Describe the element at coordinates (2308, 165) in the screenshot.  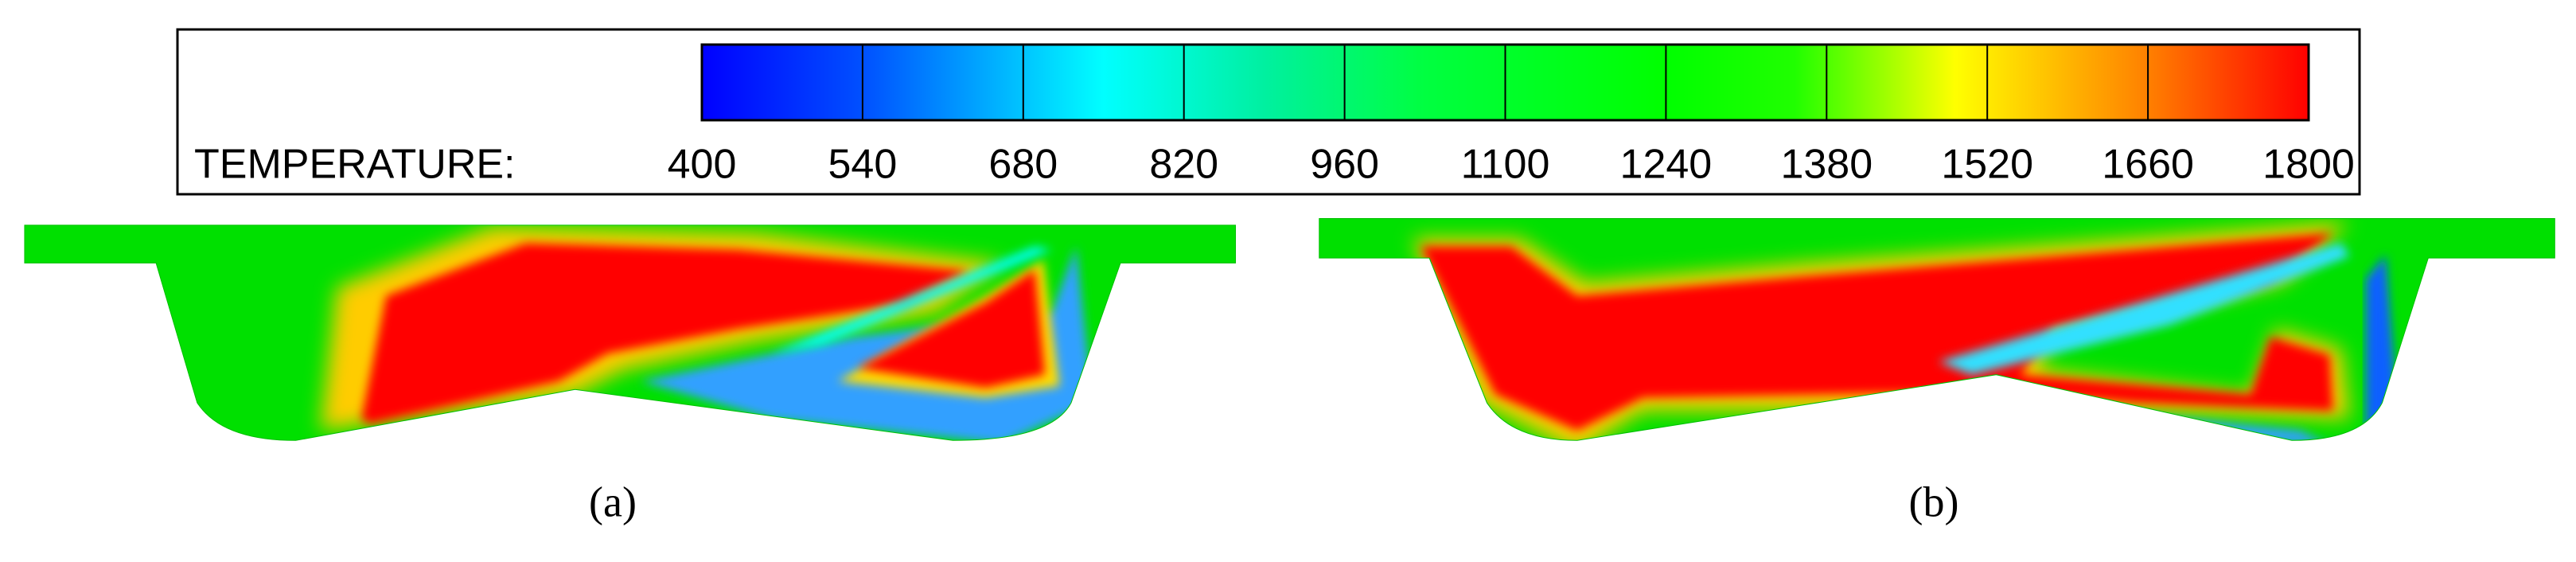
I see `colorbar-tick-label: 1800` at that location.